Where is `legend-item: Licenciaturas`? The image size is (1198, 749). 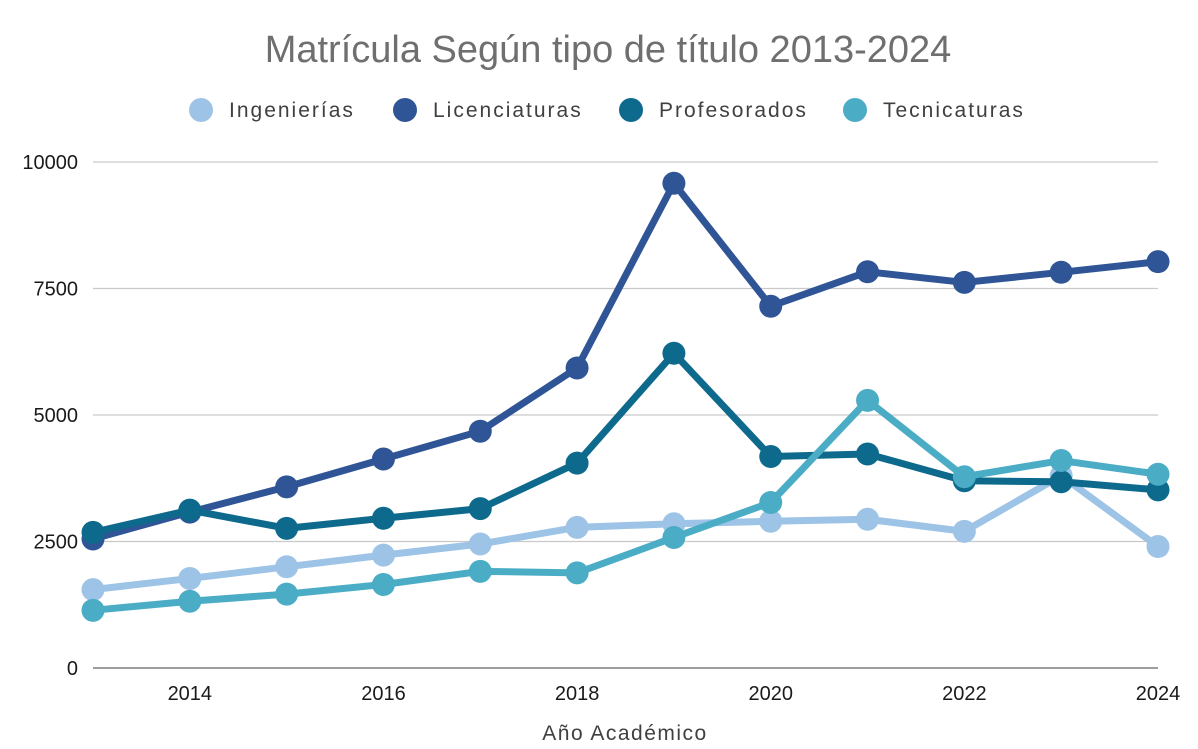
legend-item: Licenciaturas is located at coordinates (488, 110).